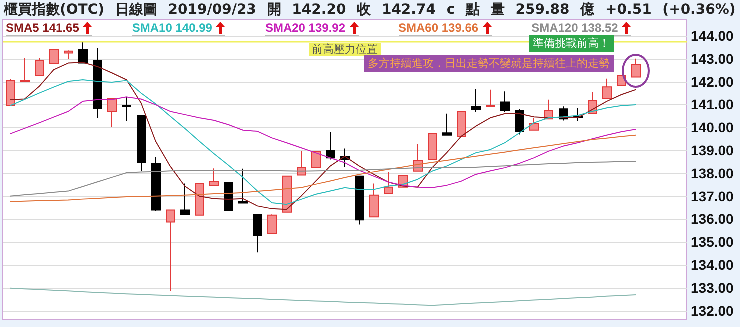  What do you see at coordinates (712, 310) in the screenshot?
I see `y-tick-label: 132.00` at bounding box center [712, 310].